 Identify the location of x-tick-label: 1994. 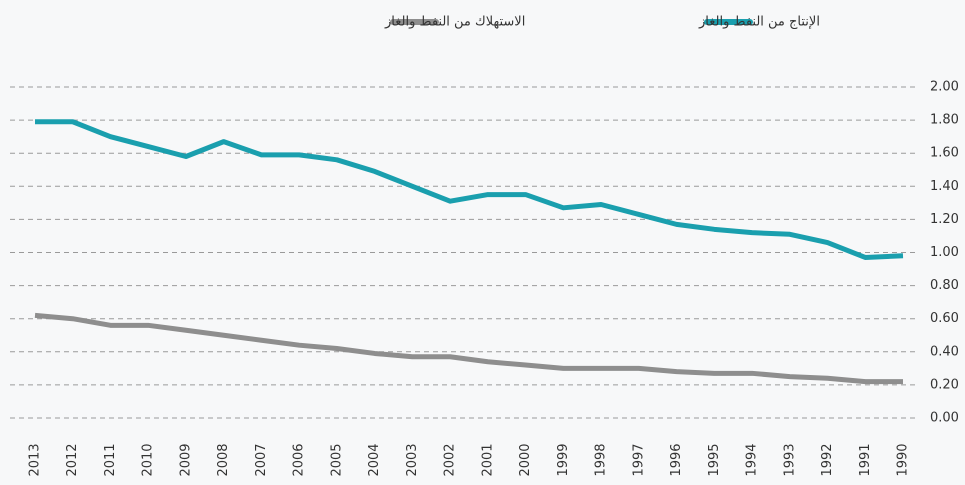
(752, 459).